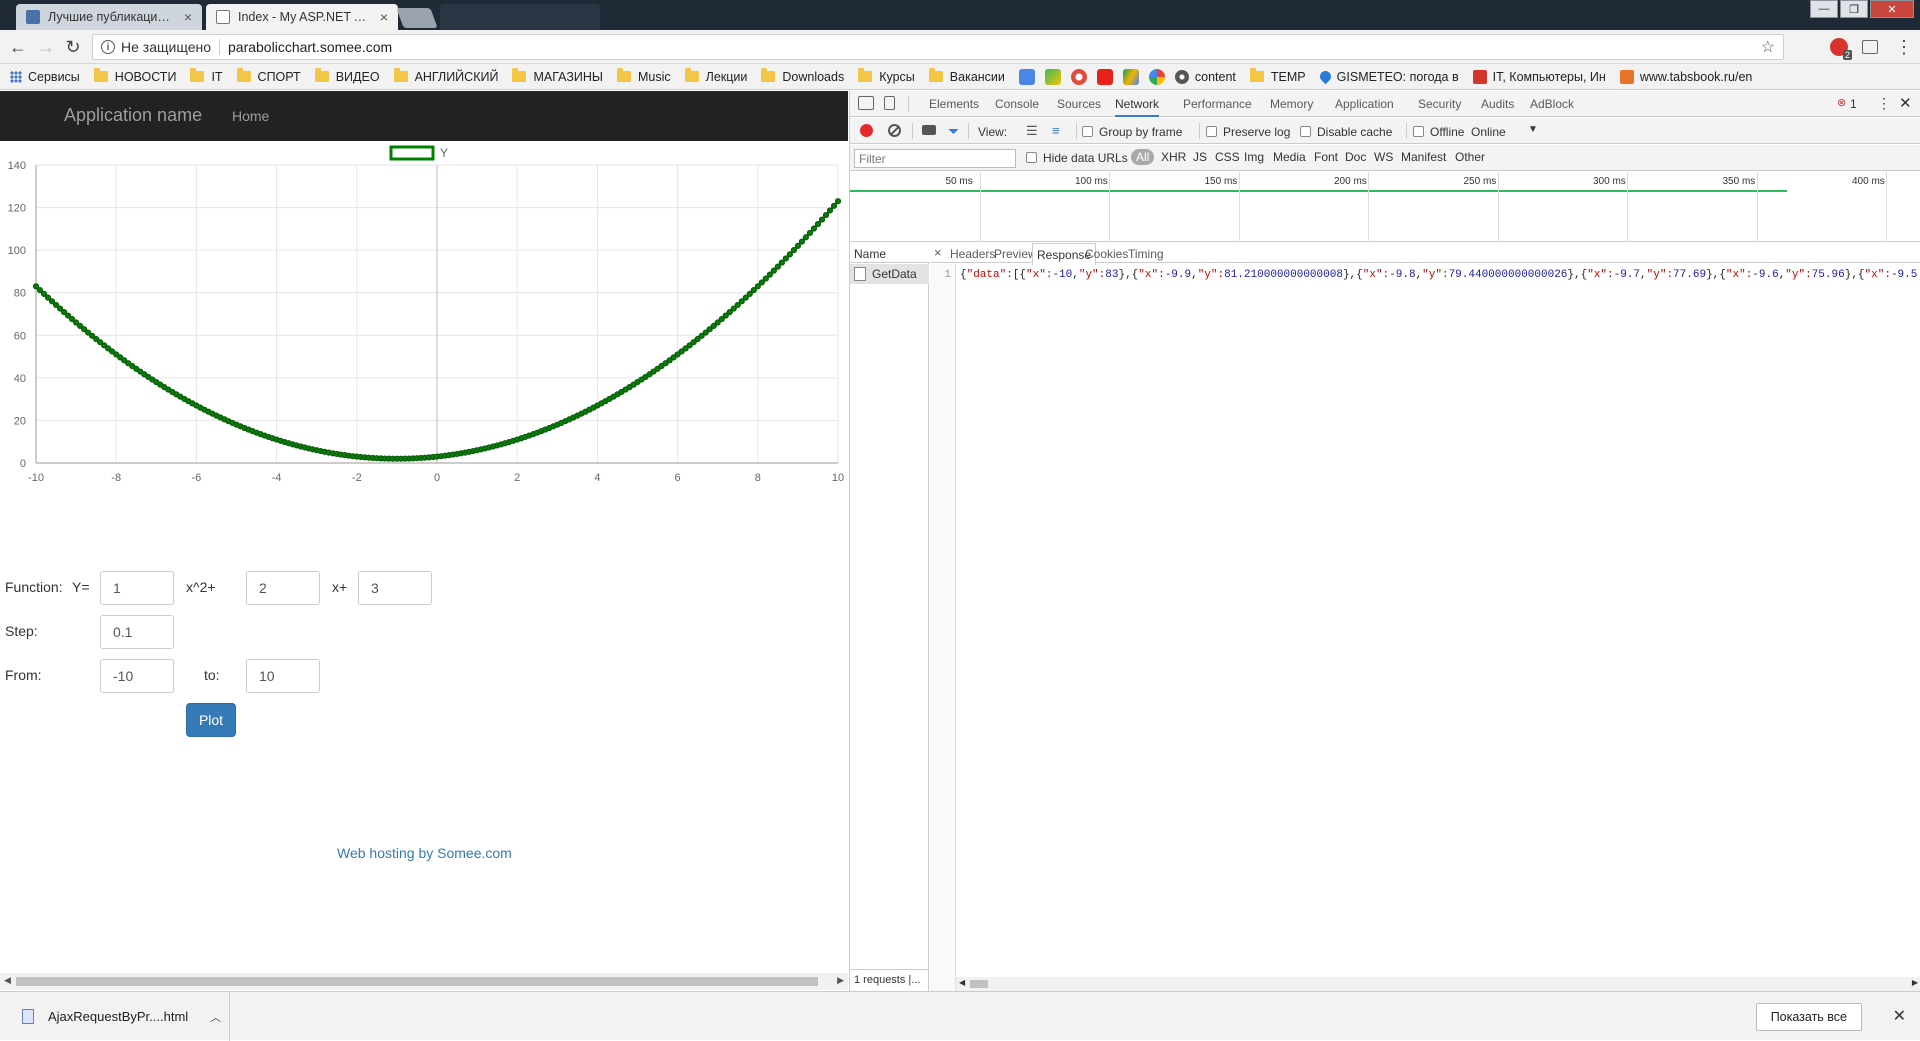  Describe the element at coordinates (1200, 157) in the screenshot. I see `filter-type-js: JS` at that location.